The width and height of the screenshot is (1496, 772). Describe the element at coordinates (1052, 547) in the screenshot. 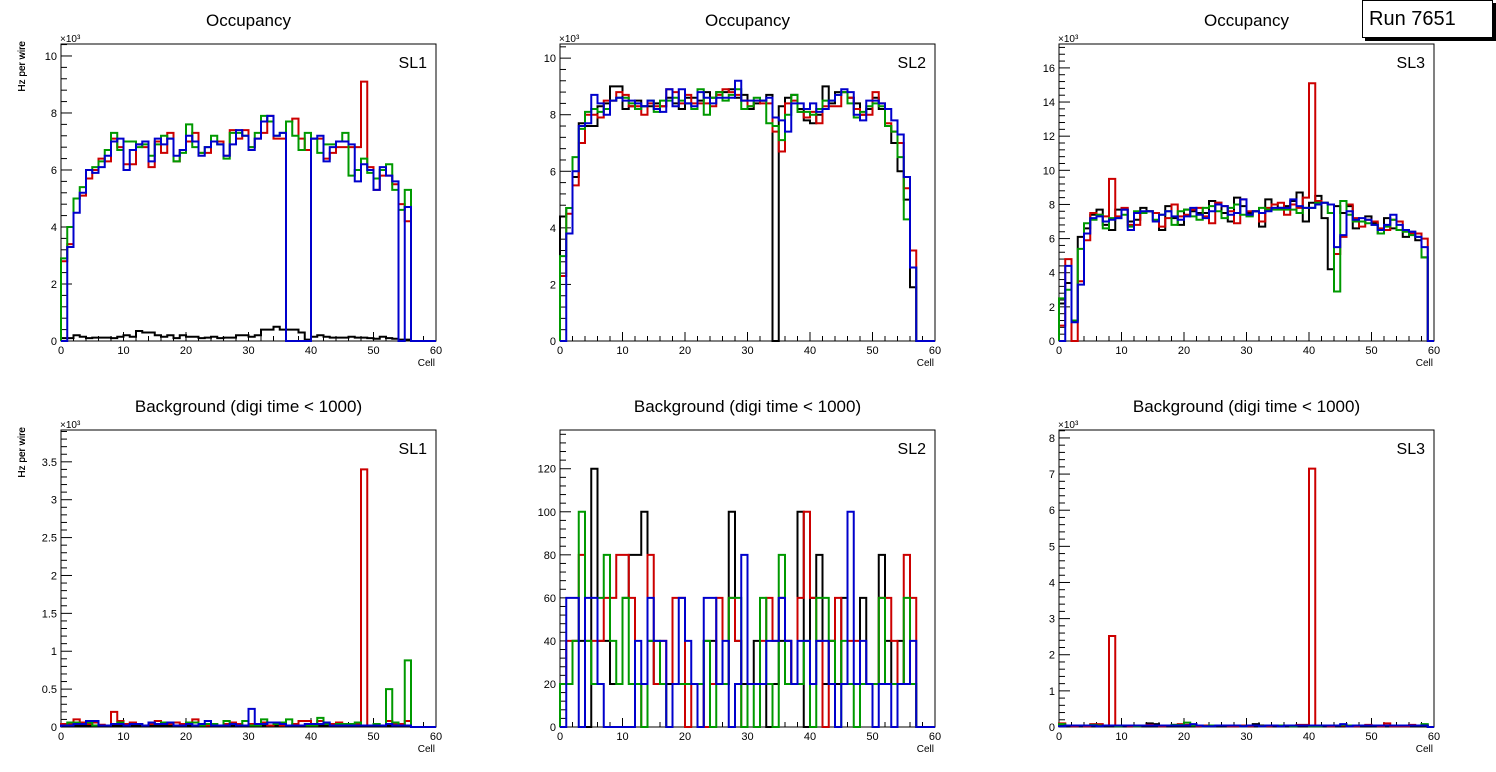

I see `y-tick-label: 5` at that location.